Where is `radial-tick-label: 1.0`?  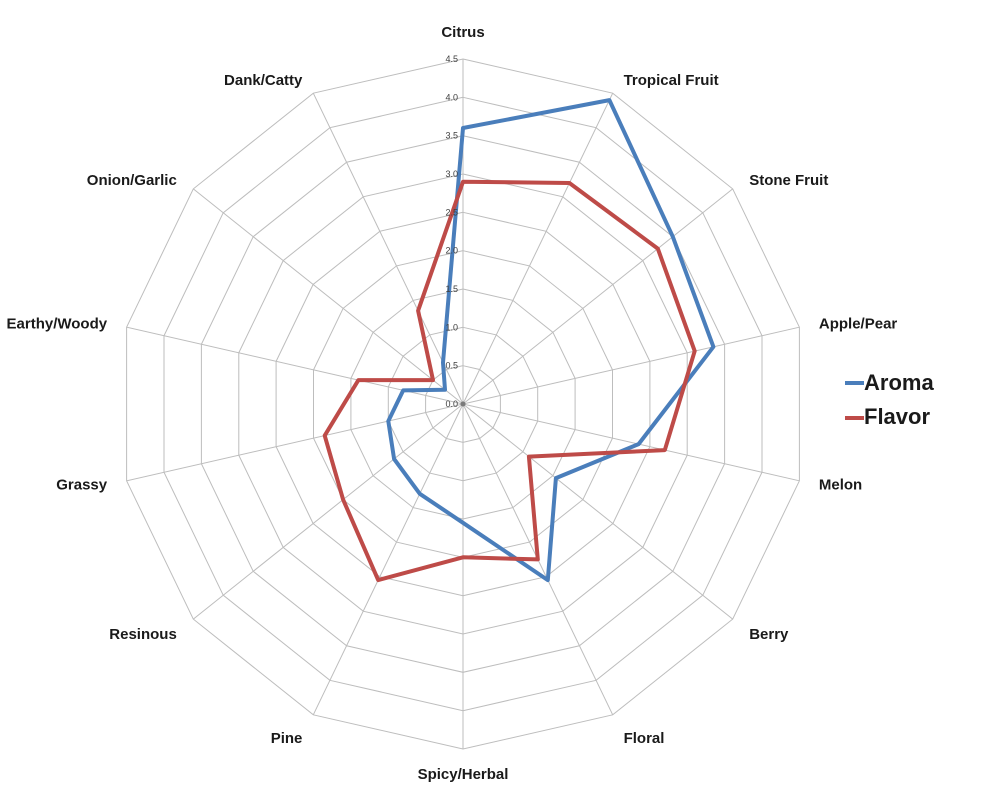
radial-tick-label: 1.0 is located at coordinates (451, 327).